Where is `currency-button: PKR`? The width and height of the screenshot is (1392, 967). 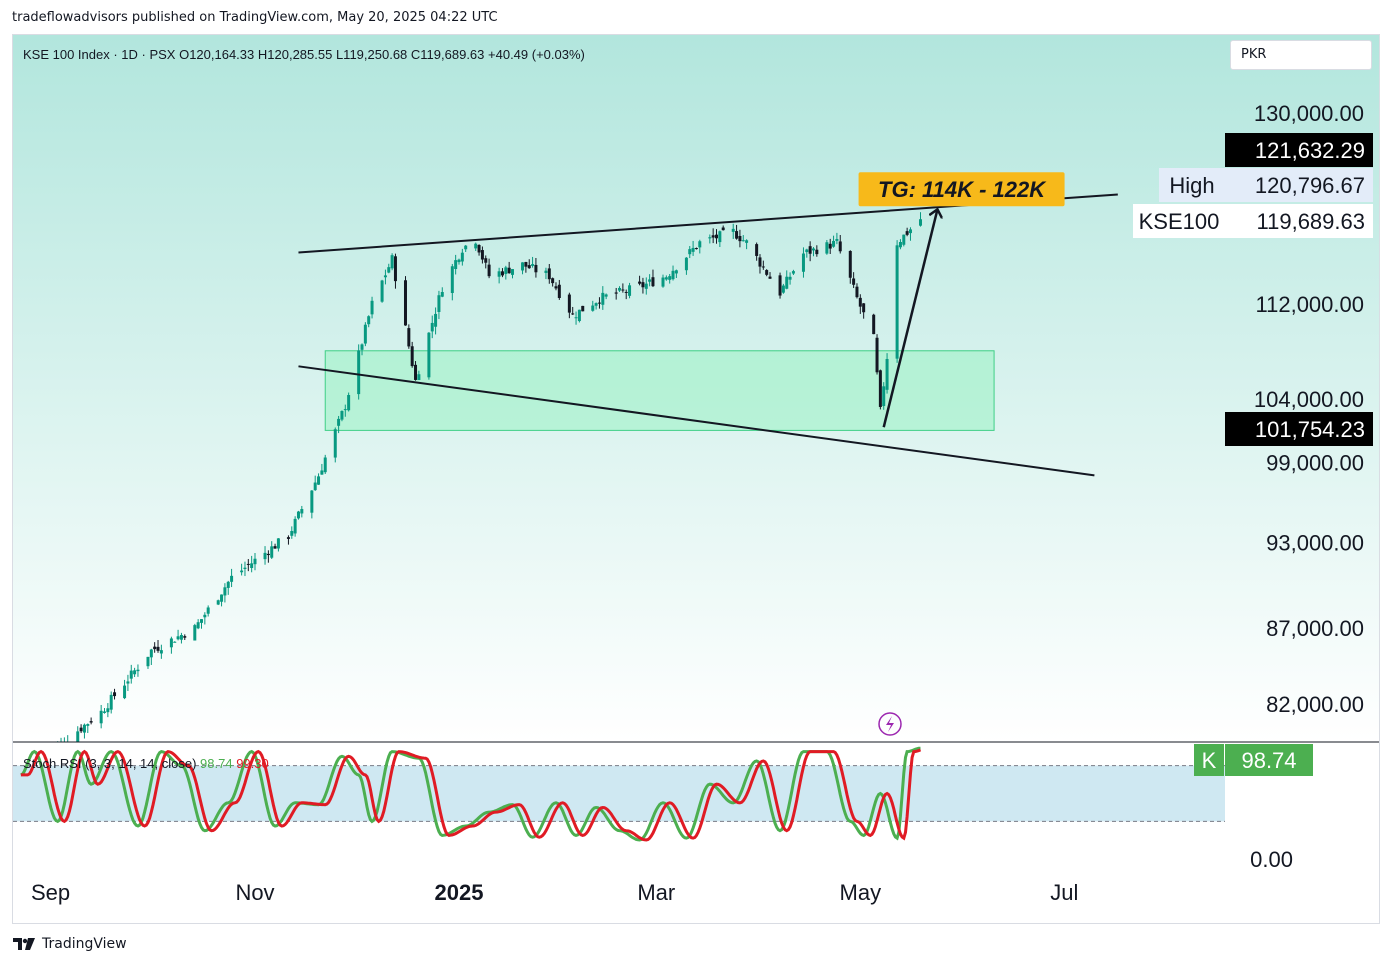
currency-button: PKR is located at coordinates (1301, 55).